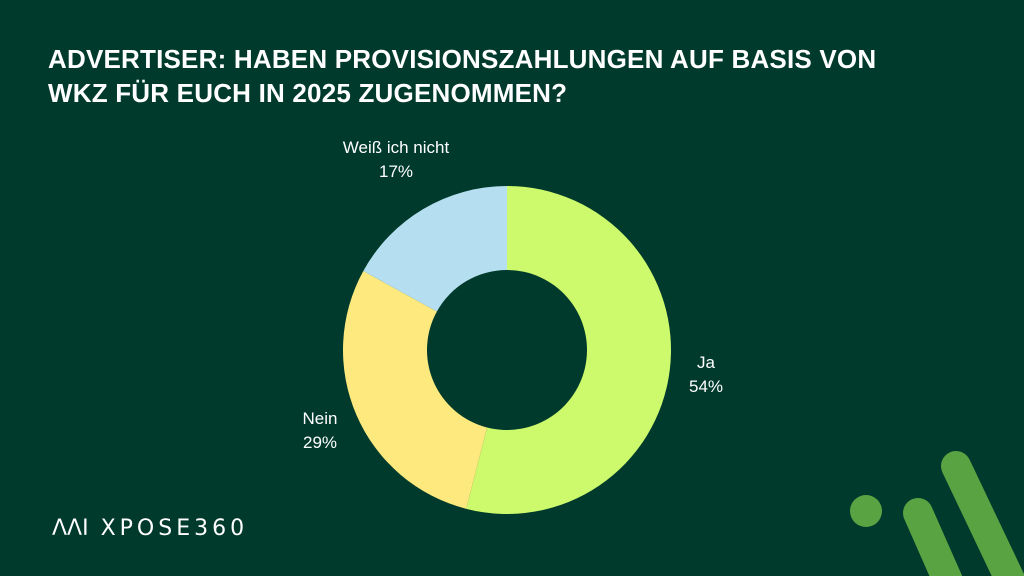  What do you see at coordinates (933, 537) in the screenshot?
I see `decorative-bar-short` at bounding box center [933, 537].